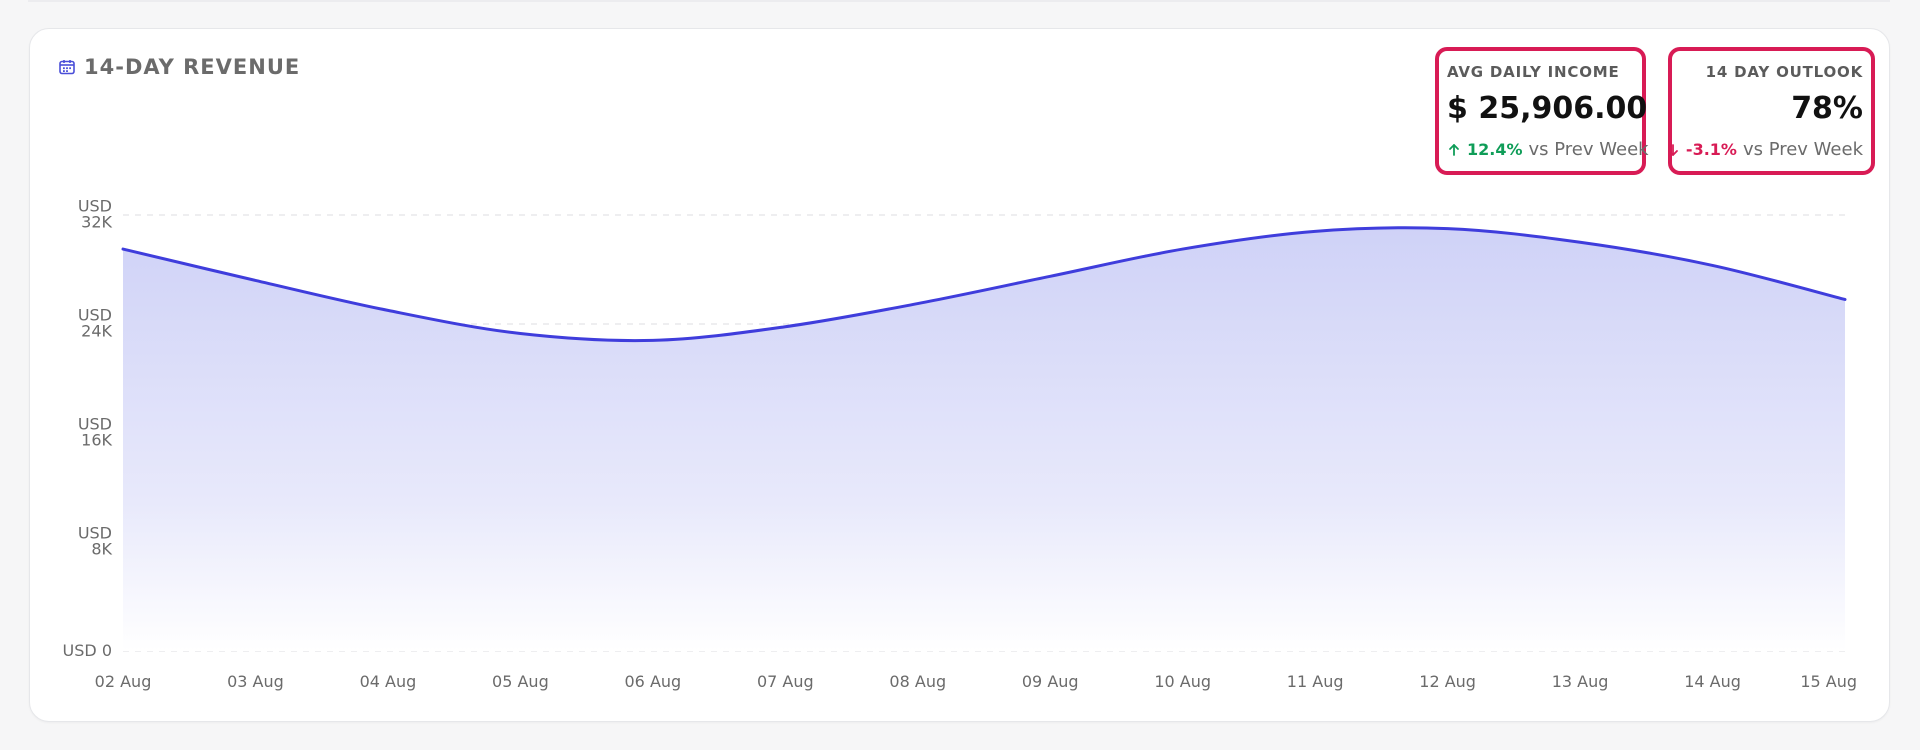 Image resolution: width=1920 pixels, height=750 pixels. What do you see at coordinates (1495, 149) in the screenshot?
I see `avg-daily-income-change-value: 12.4%` at bounding box center [1495, 149].